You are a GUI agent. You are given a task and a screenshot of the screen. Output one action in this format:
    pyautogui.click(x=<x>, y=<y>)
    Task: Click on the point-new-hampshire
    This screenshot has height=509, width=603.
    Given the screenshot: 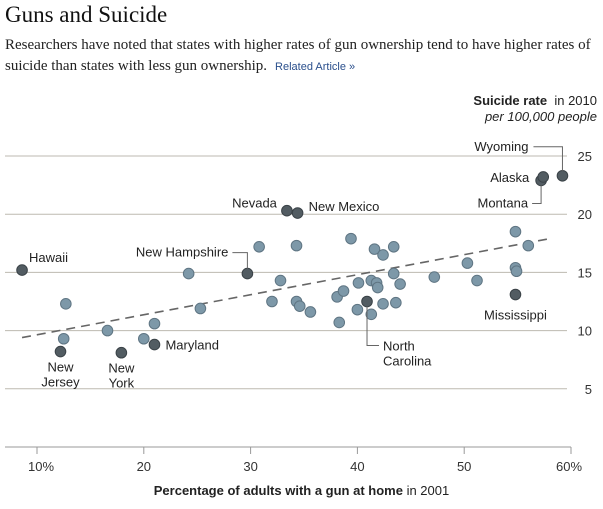 What is the action you would take?
    pyautogui.click(x=247, y=273)
    